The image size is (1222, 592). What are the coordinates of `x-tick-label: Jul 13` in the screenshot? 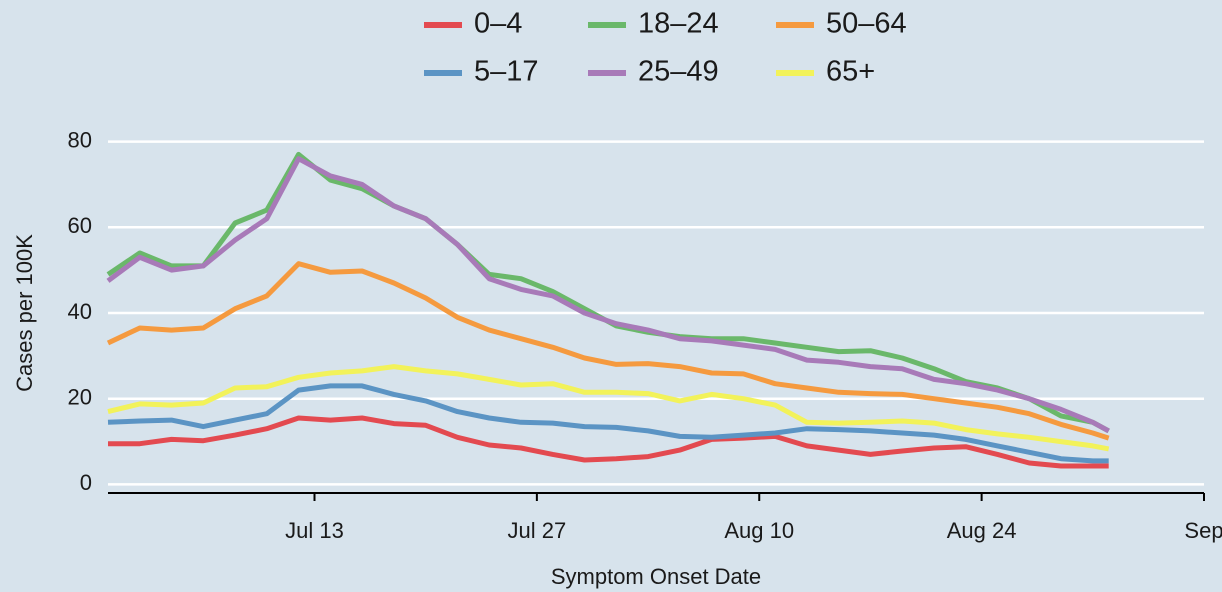 It's located at (314, 530).